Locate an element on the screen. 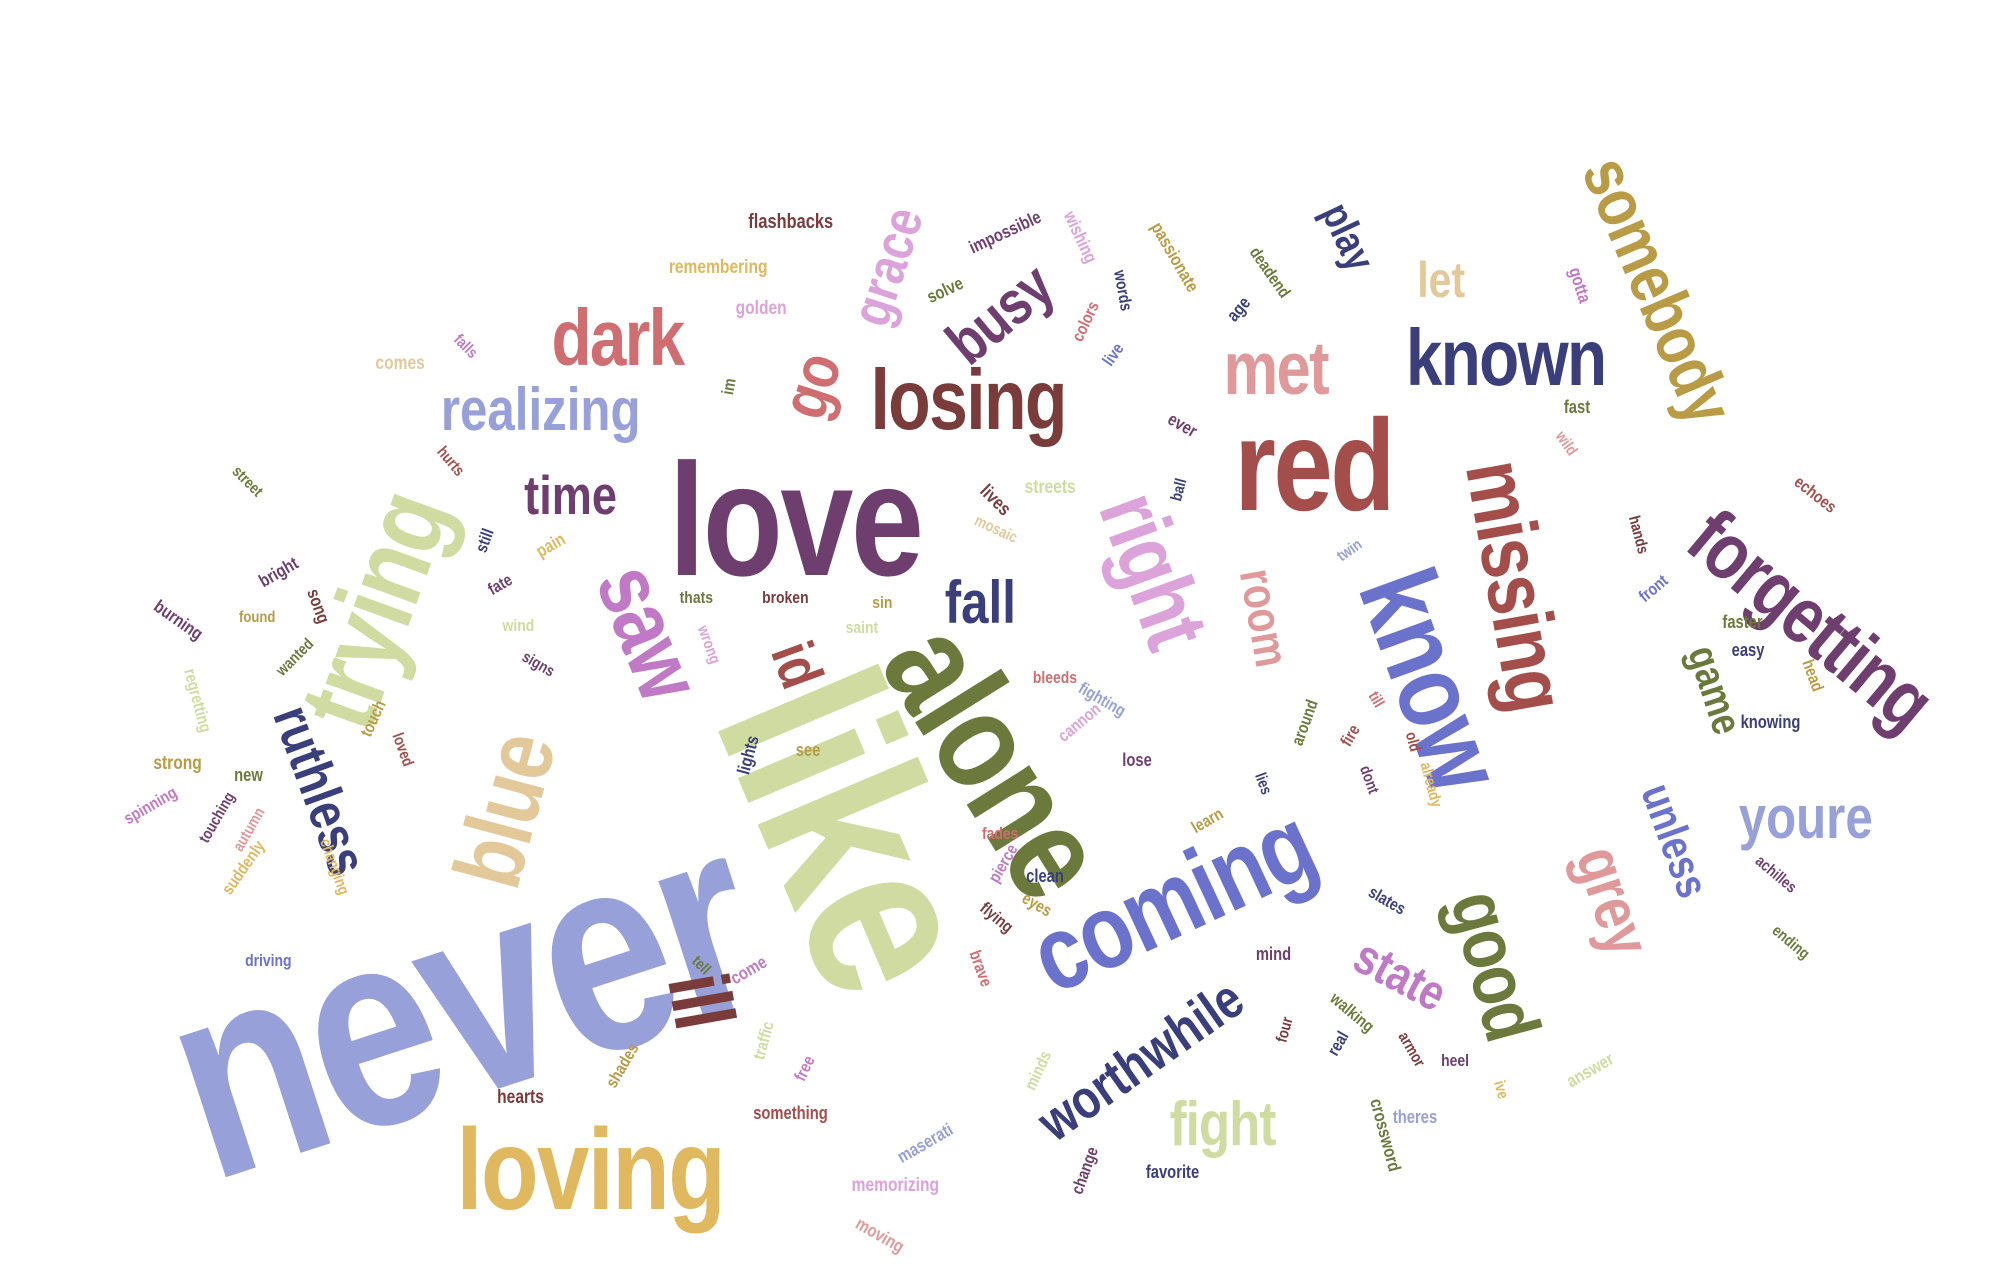 This screenshot has width=2014, height=1276. word-easy: easy is located at coordinates (1748, 650).